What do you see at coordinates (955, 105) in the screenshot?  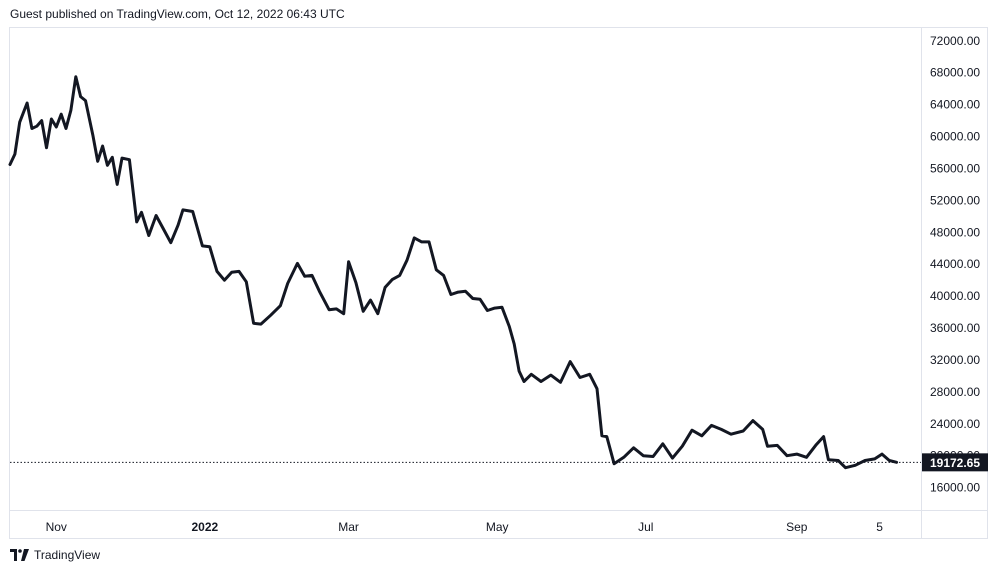 I see `y-tick-label: 64000.00` at bounding box center [955, 105].